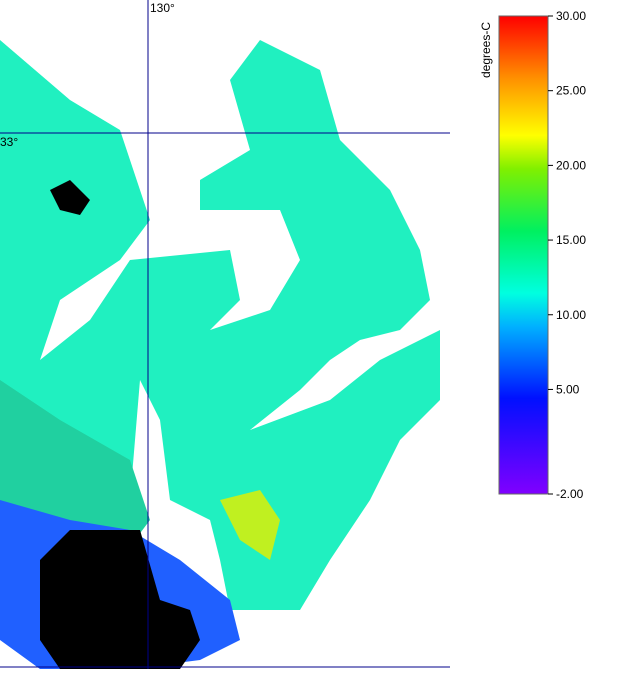 Image resolution: width=635 pixels, height=674 pixels. Describe the element at coordinates (570, 494) in the screenshot. I see `tick-label: -2.00` at that location.